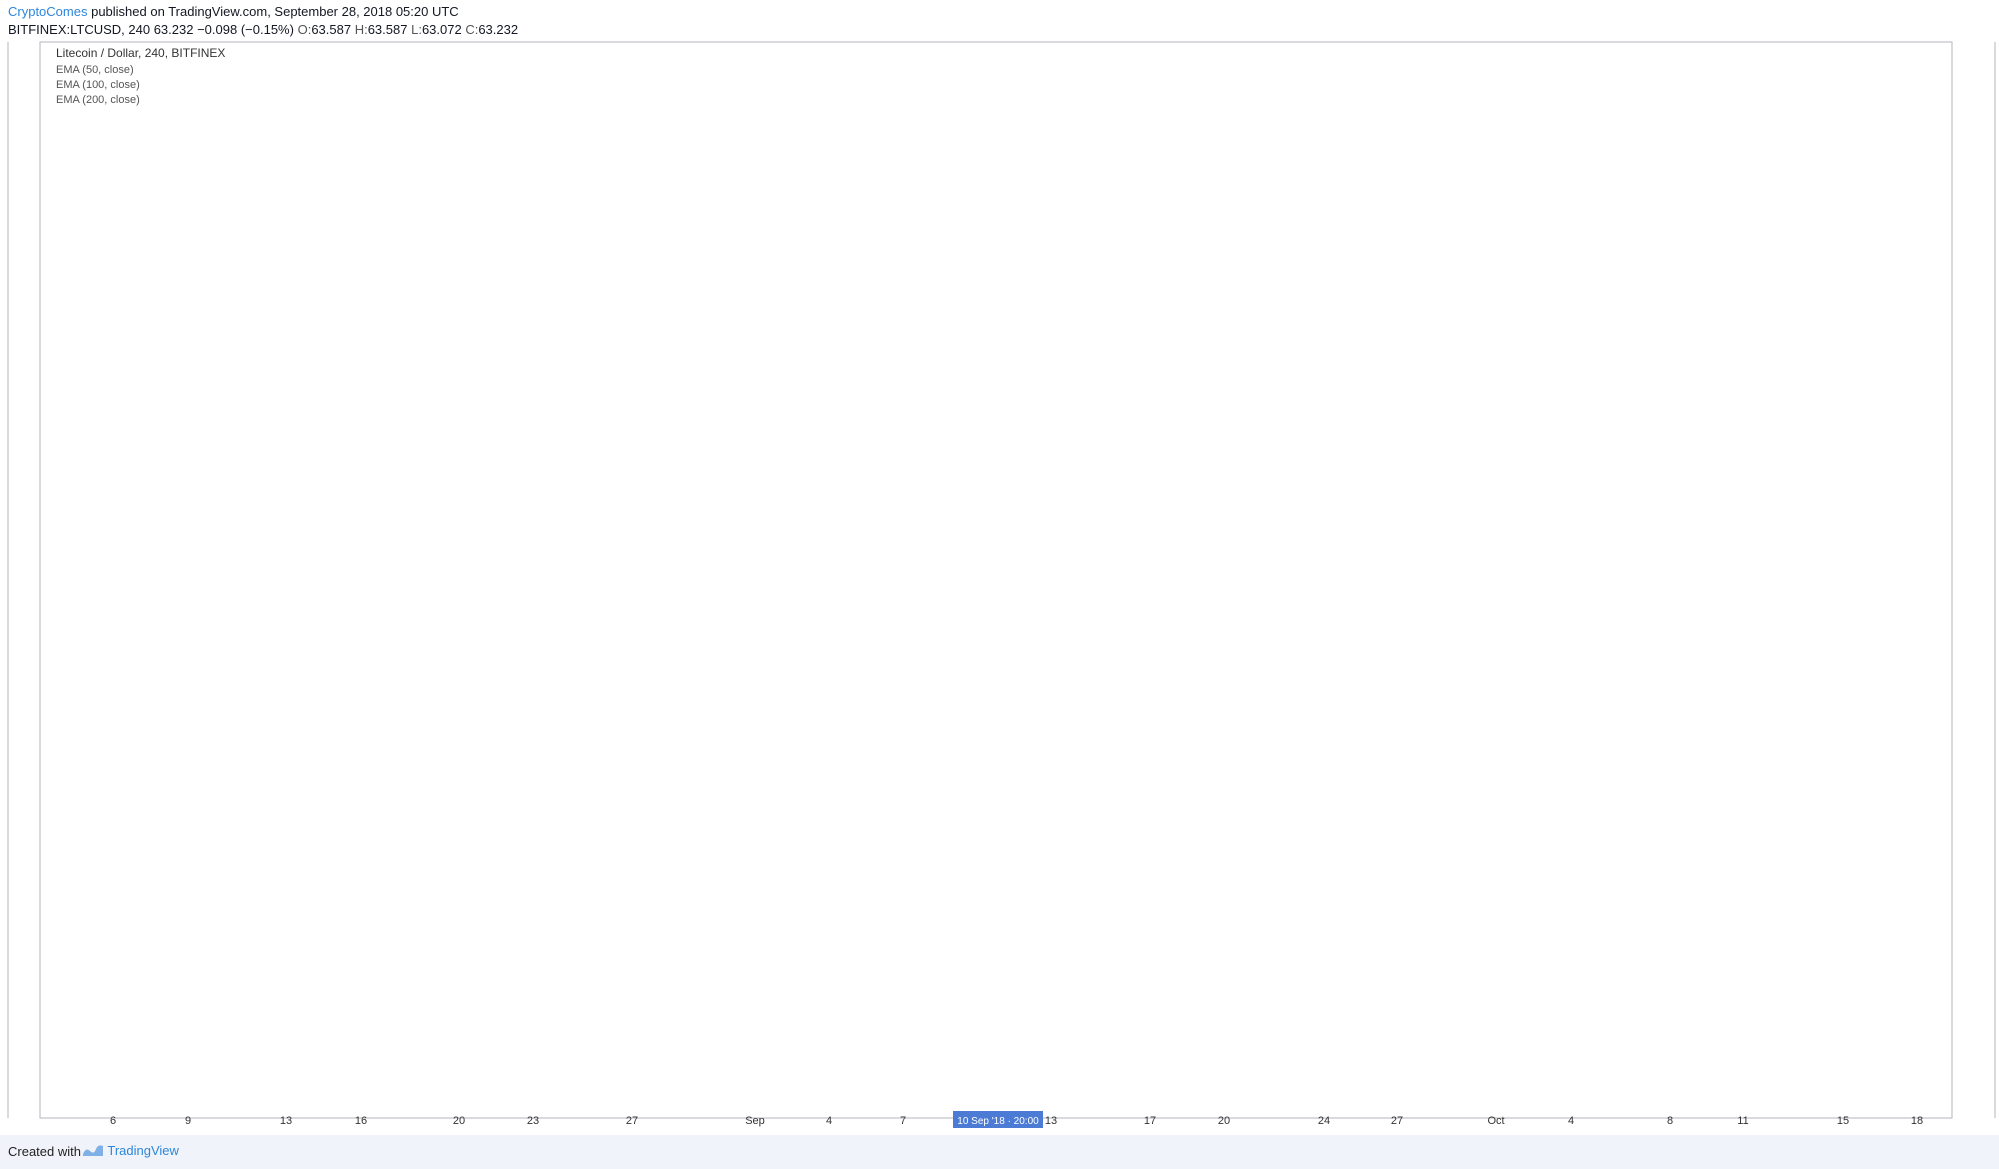  I want to click on x-tick-label: 24, so click(1324, 1121).